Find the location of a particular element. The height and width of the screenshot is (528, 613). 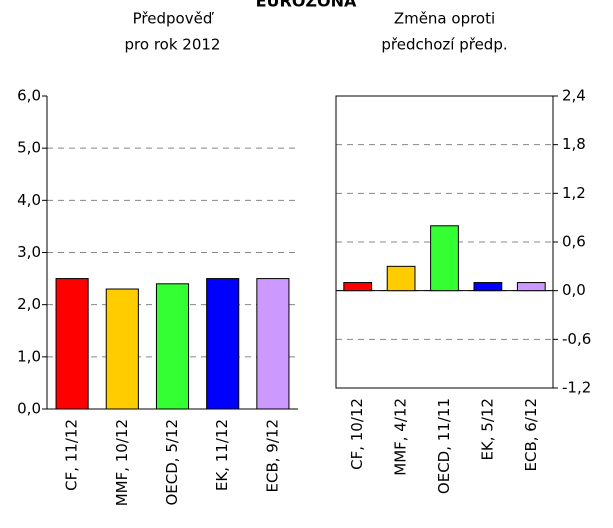

x-tick-label: EK, 5/12 is located at coordinates (487, 429).